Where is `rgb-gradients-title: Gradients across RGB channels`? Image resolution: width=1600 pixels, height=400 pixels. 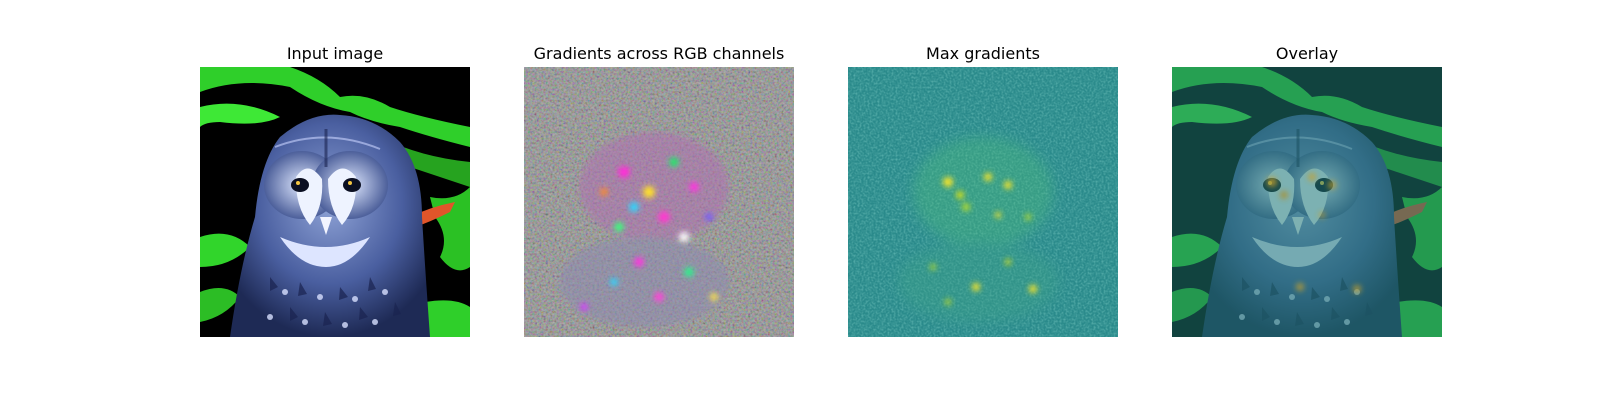 rgb-gradients-title: Gradients across RGB channels is located at coordinates (659, 53).